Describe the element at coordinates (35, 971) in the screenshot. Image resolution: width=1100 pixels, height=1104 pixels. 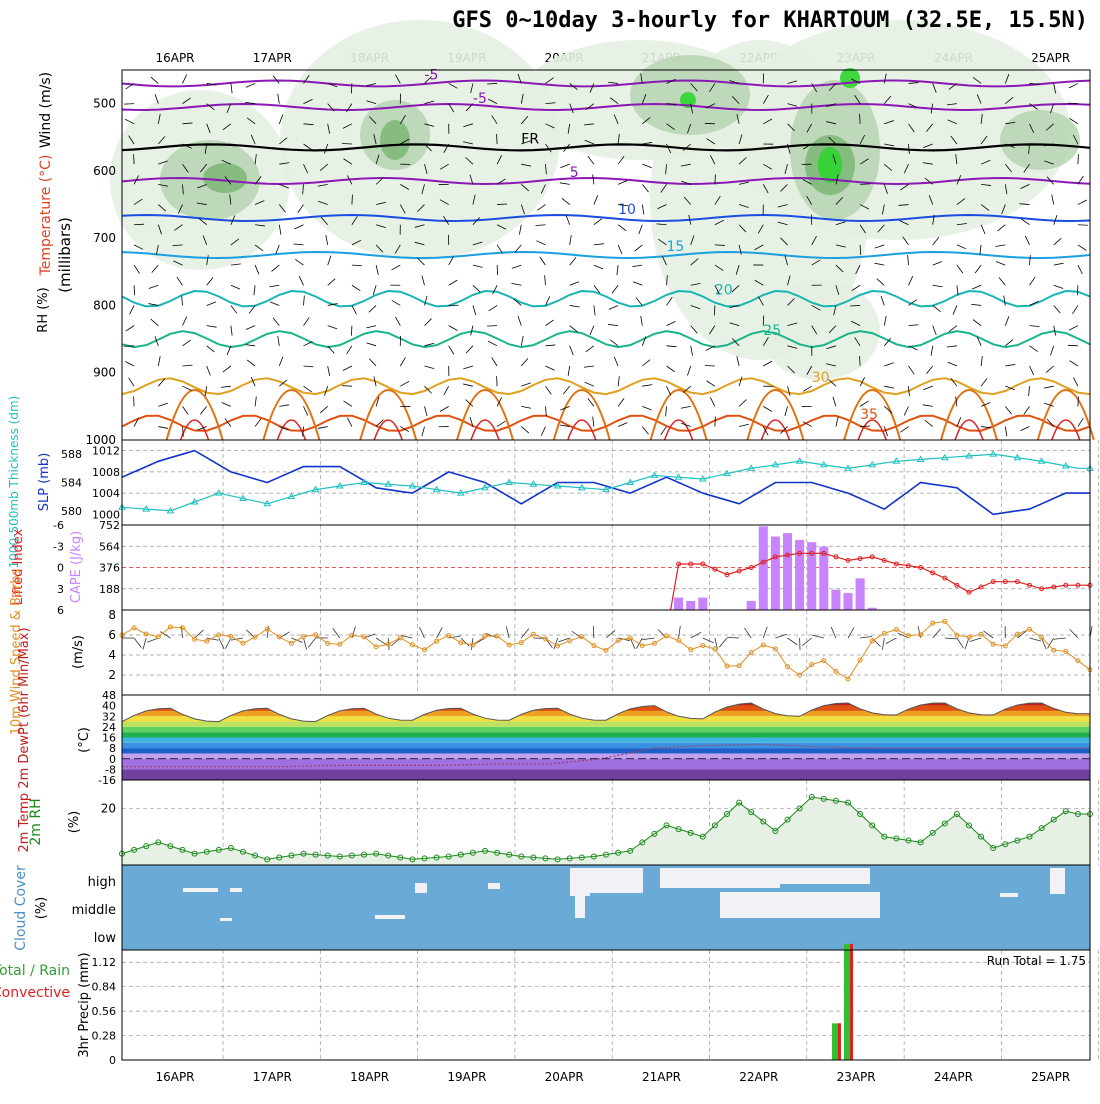
I see `precip-total-label: Total / Rain` at that location.